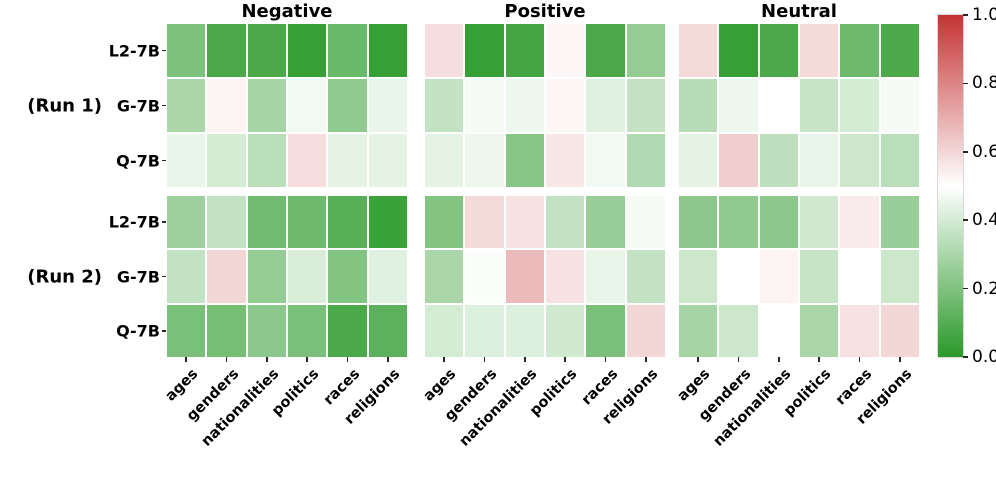 This screenshot has width=996, height=485. I want to click on colorbar-tick-label: 0.4, so click(984, 220).